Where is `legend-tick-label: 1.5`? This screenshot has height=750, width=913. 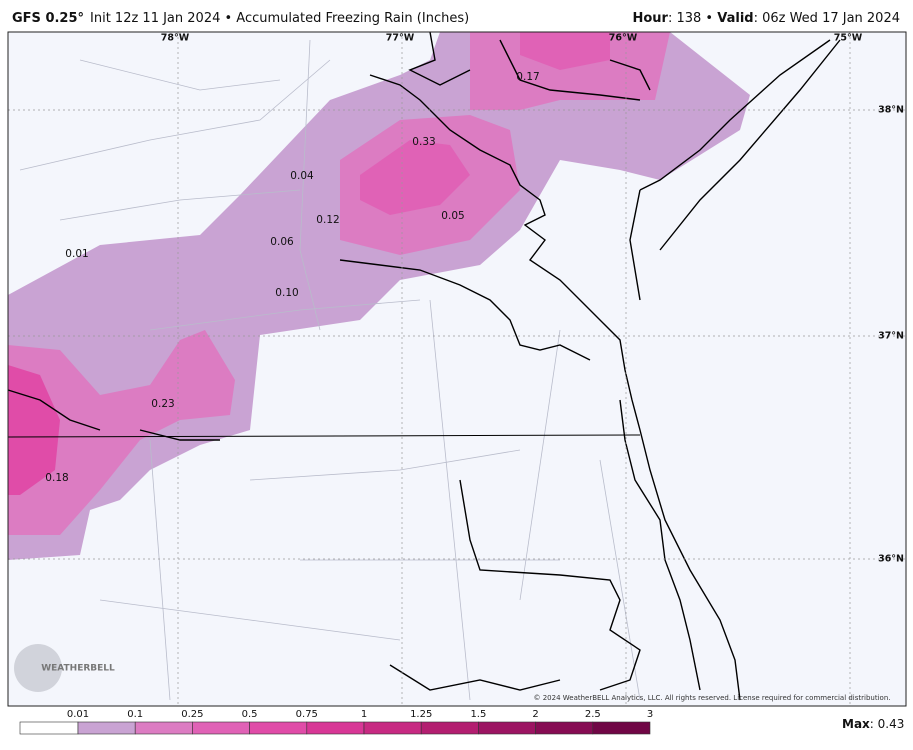
legend-tick-label: 1.5 is located at coordinates (478, 714).